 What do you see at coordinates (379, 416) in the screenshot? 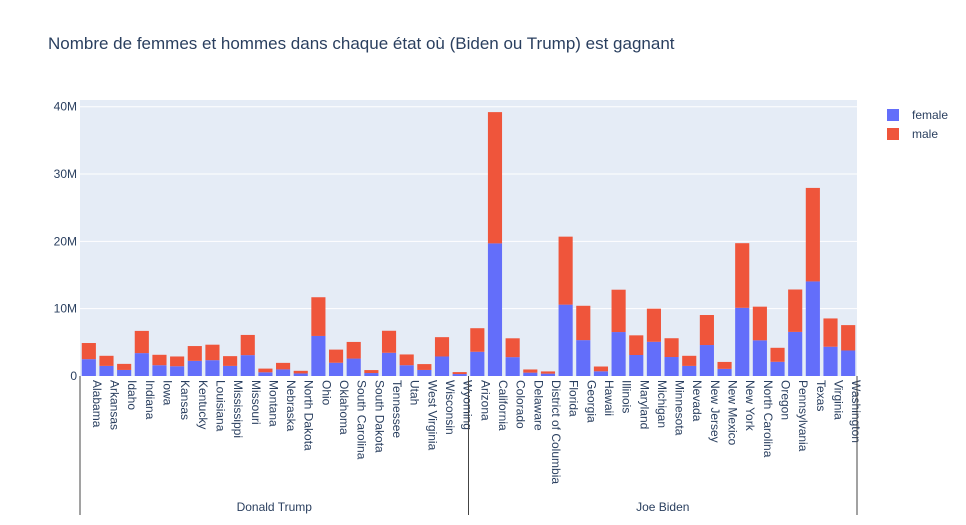
I see `x-tick-label: South Dakota` at bounding box center [379, 416].